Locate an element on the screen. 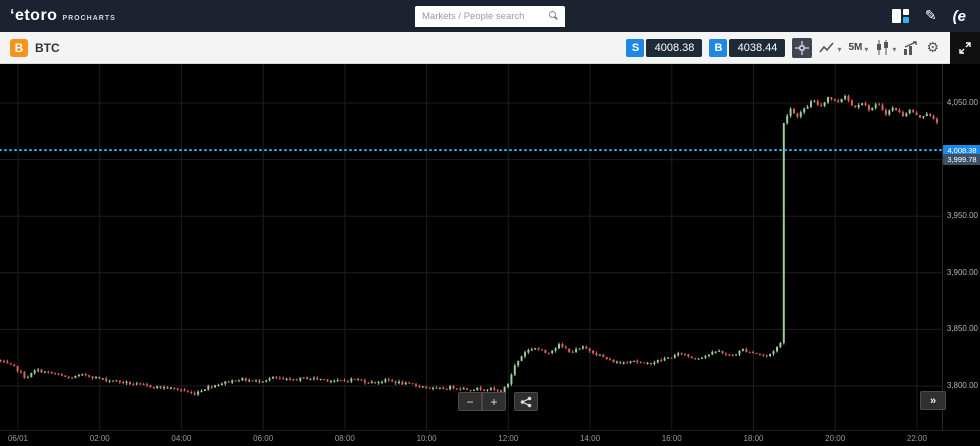 Image resolution: width=980 pixels, height=446 pixels. x-axis-label: 22:00 is located at coordinates (916, 438).